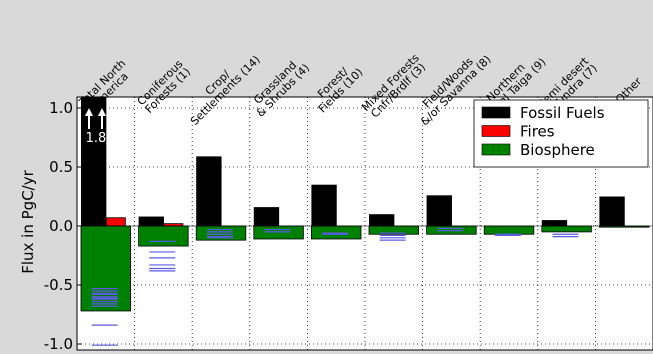  Describe the element at coordinates (58, 344) in the screenshot. I see `y-tick-label: -1.0` at that location.